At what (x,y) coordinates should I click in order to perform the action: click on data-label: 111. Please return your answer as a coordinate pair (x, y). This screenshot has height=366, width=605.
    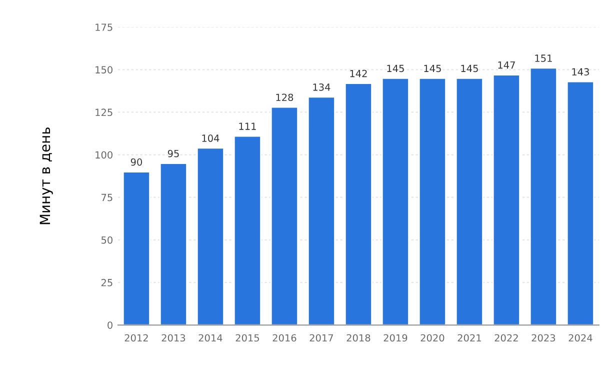
    Looking at the image, I should click on (247, 126).